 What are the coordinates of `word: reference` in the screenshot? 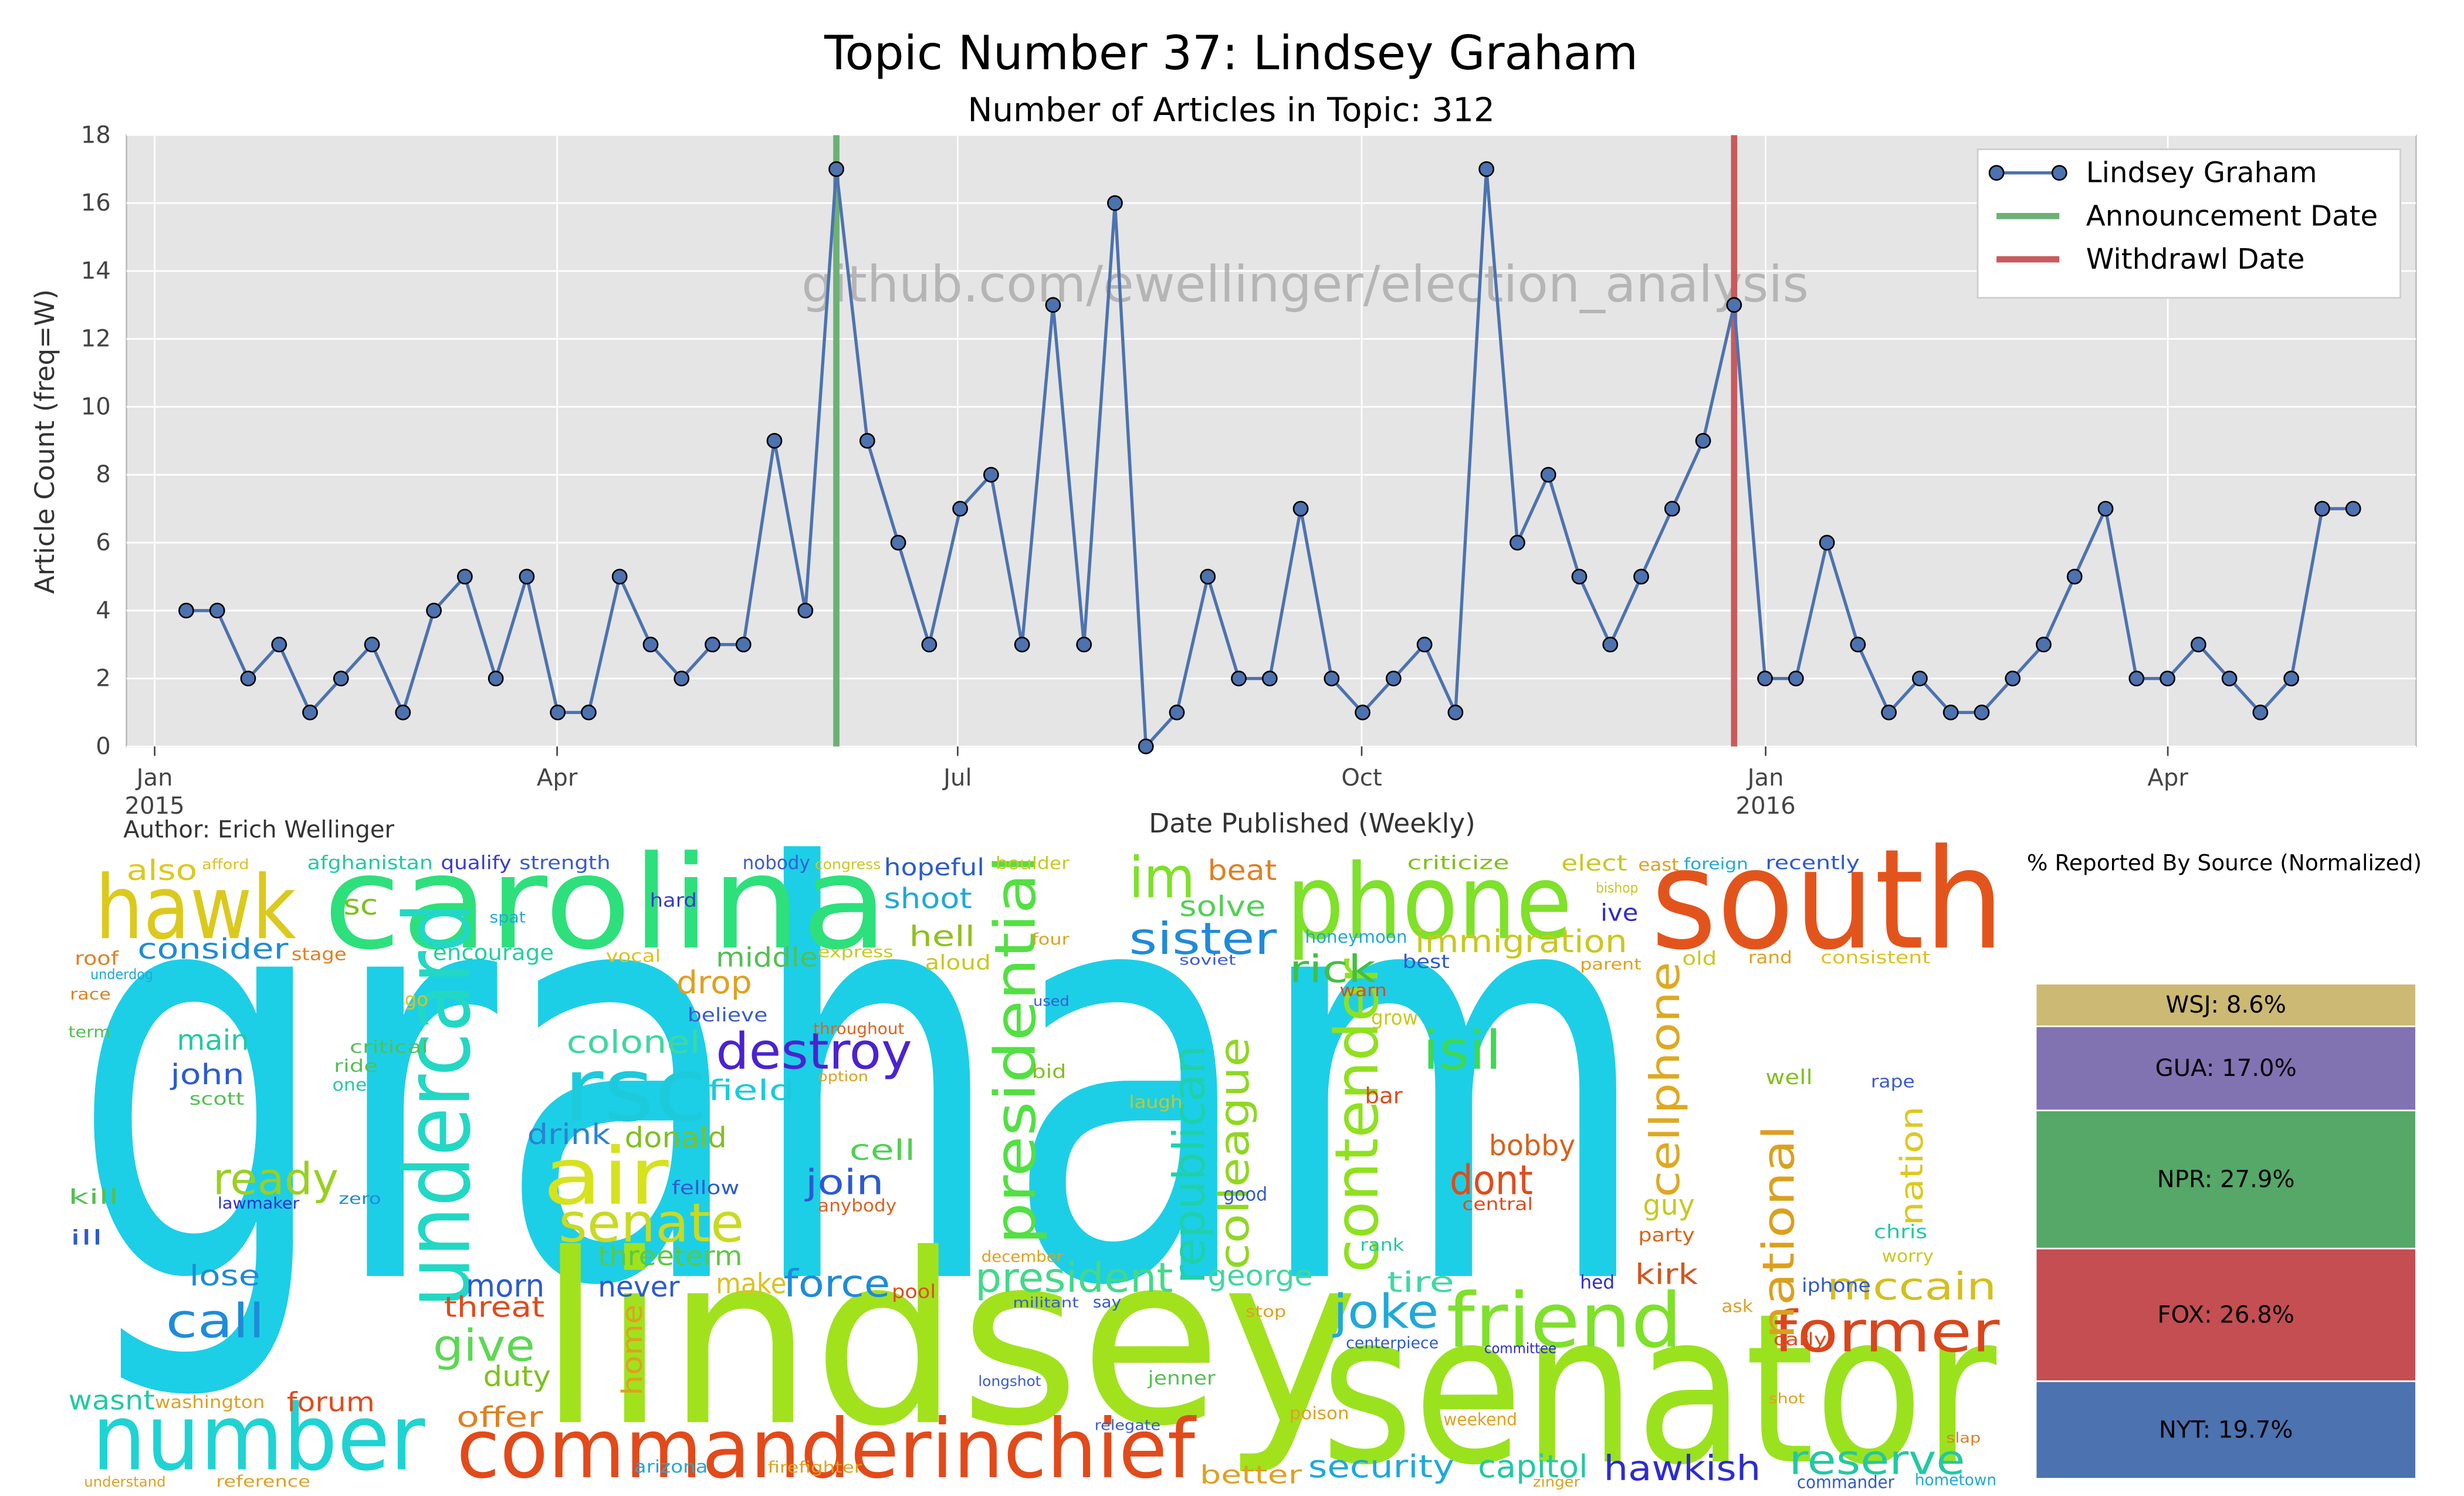 It's located at (263, 1482).